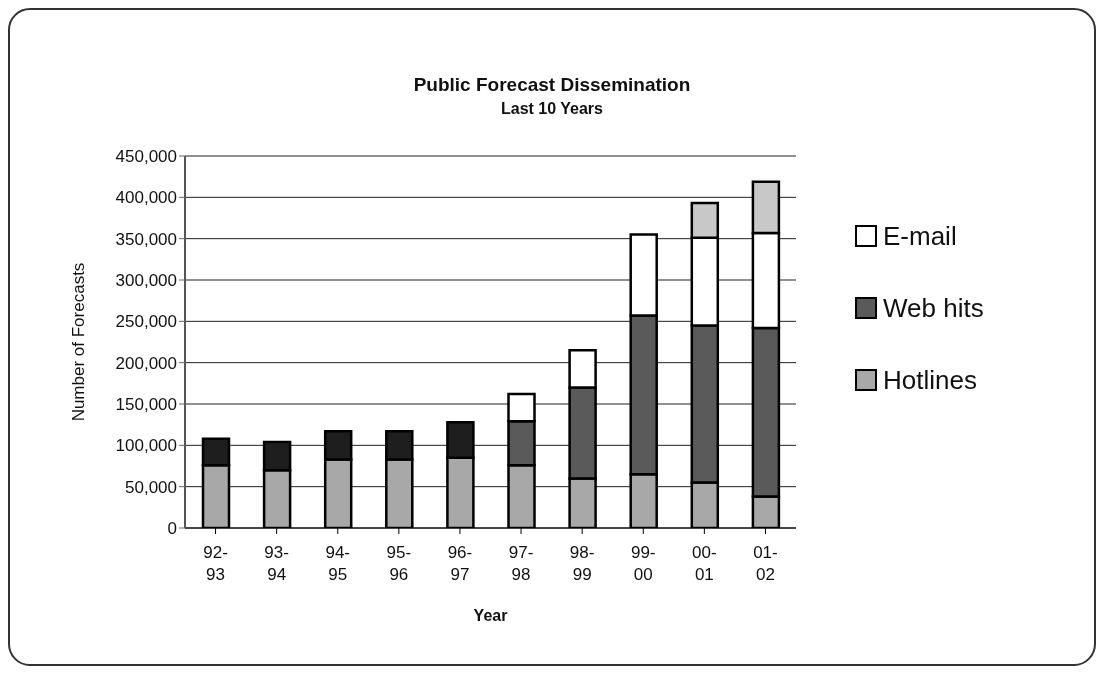 Image resolution: width=1109 pixels, height=679 pixels. Describe the element at coordinates (215, 563) in the screenshot. I see `x-tick-label: 92-93` at that location.